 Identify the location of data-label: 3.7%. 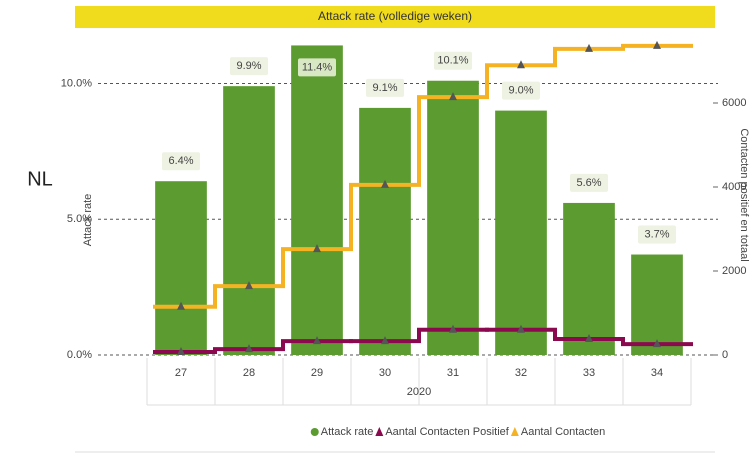
(656, 234).